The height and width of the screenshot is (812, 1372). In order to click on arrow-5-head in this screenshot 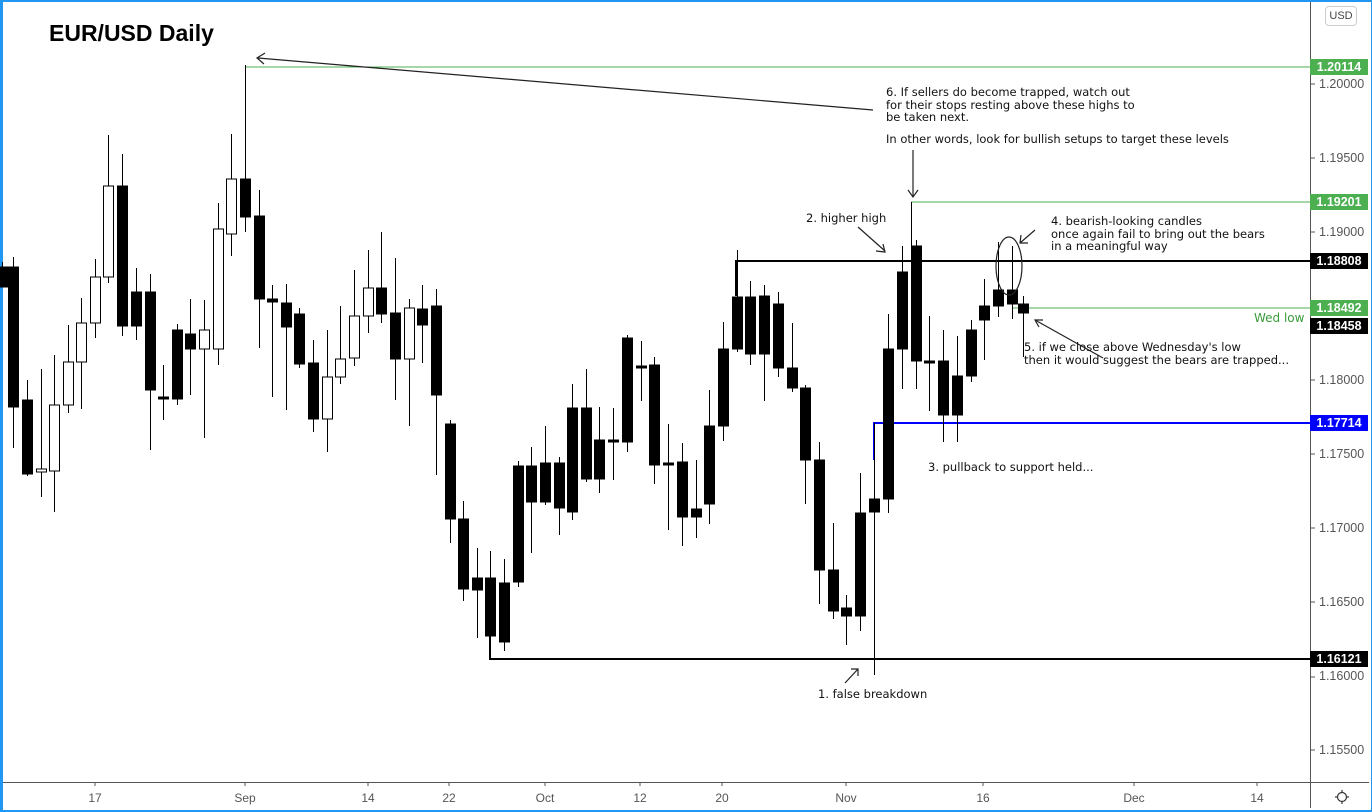, I will do `click(1038, 323)`.